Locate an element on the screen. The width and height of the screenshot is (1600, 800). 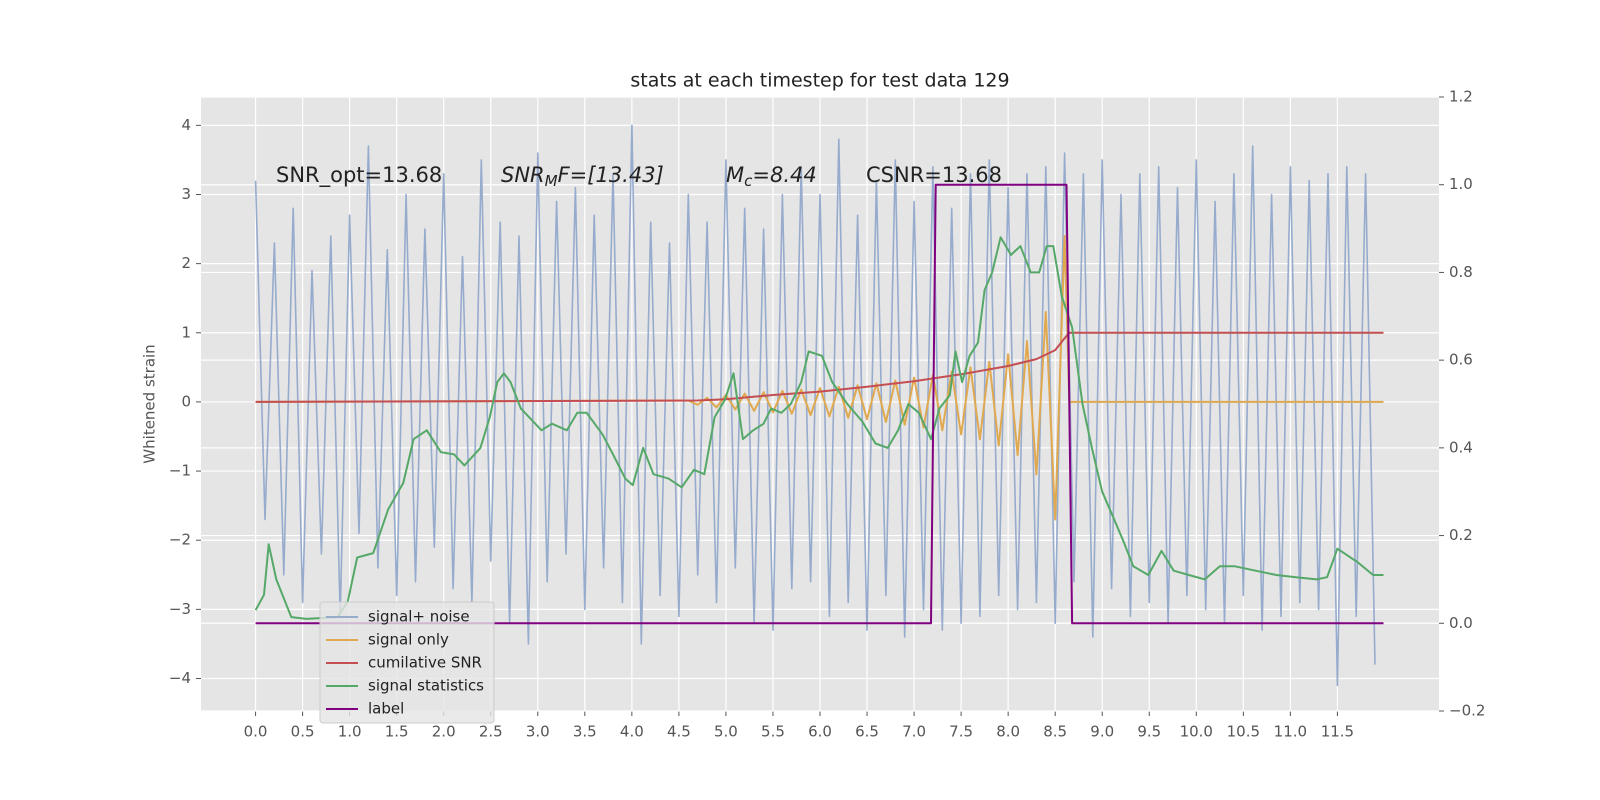
y2-tick-label: 1.0 is located at coordinates (1461, 184).